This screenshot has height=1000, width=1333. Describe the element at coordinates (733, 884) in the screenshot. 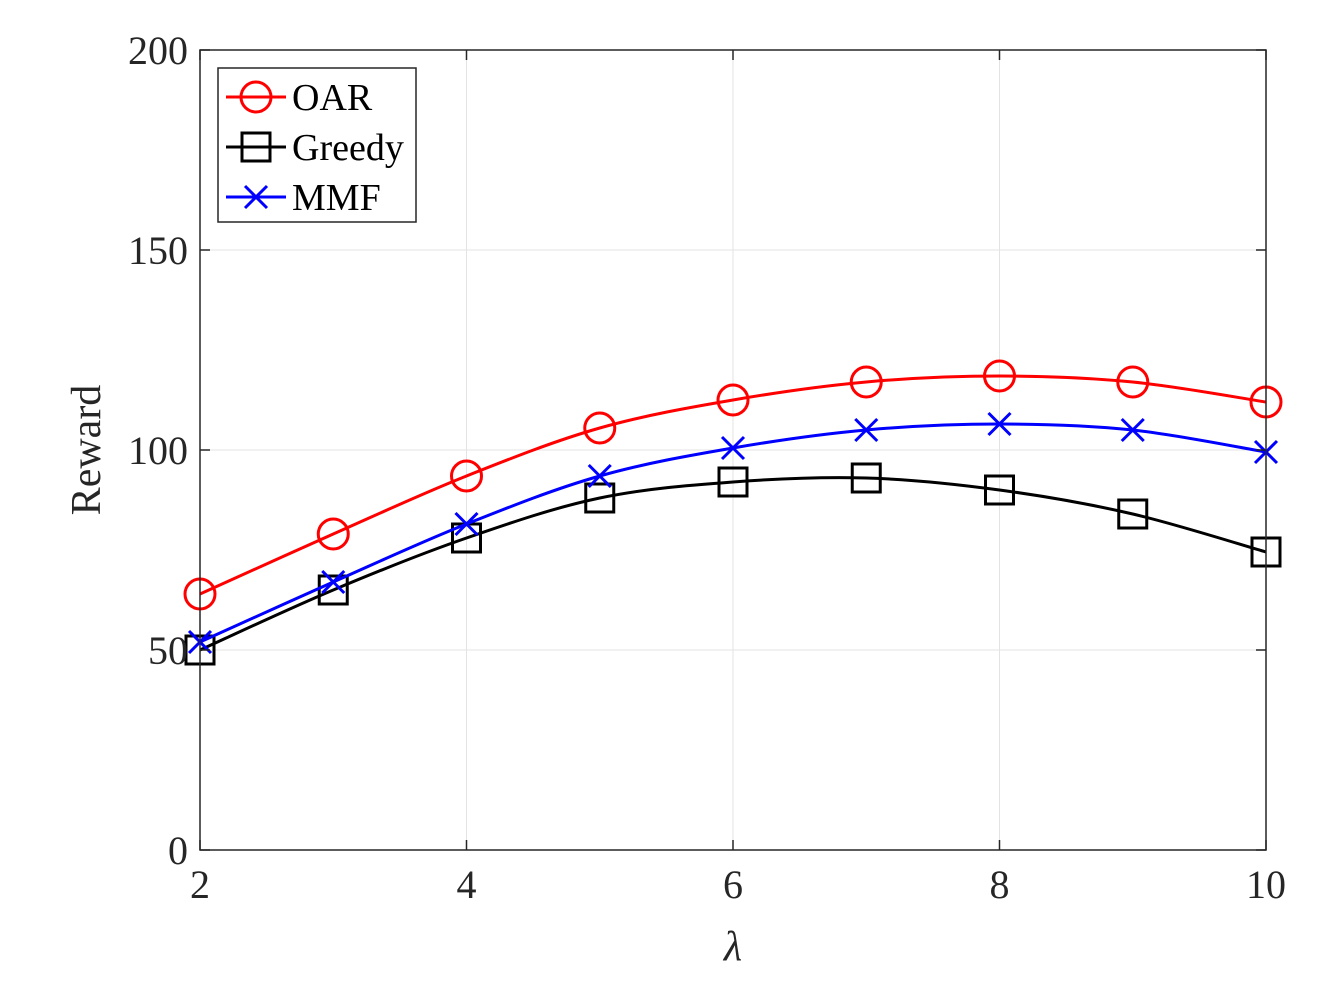

I see `x-tick-label: 6` at that location.